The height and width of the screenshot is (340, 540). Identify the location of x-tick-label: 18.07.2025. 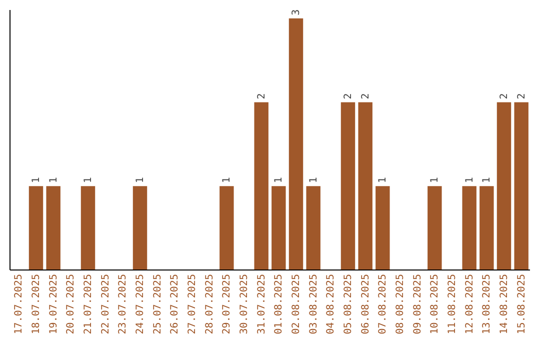
(36, 304).